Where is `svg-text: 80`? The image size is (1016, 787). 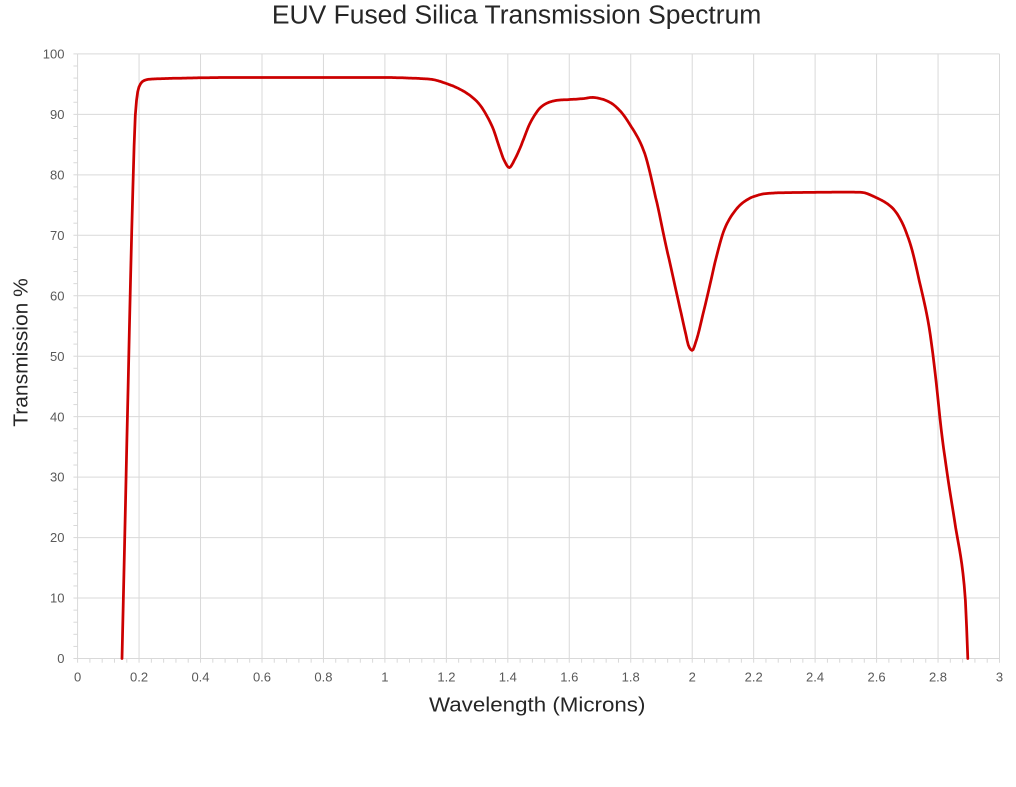
svg-text: 80 is located at coordinates (57, 174).